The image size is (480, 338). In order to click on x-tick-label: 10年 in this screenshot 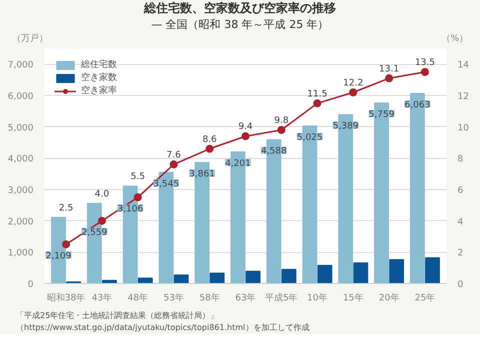, I will do `click(317, 298)`.